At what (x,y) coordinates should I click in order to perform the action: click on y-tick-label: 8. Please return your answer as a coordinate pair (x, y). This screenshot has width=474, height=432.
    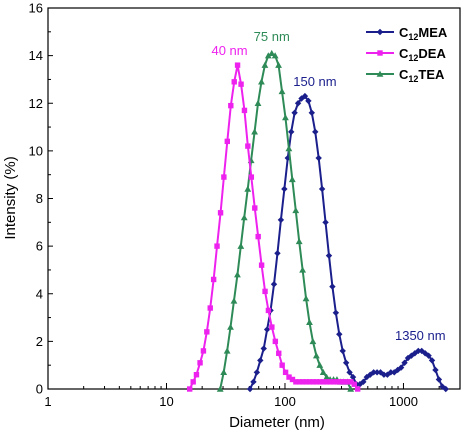
    Looking at the image, I should click on (39, 198).